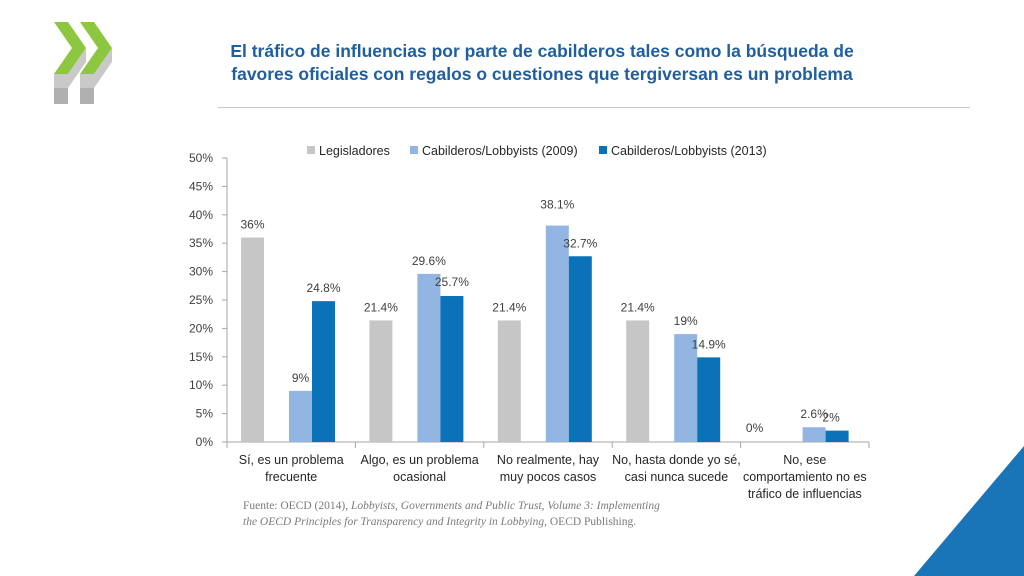 This screenshot has height=576, width=1024. What do you see at coordinates (557, 205) in the screenshot?
I see `data-label: 38.1%` at bounding box center [557, 205].